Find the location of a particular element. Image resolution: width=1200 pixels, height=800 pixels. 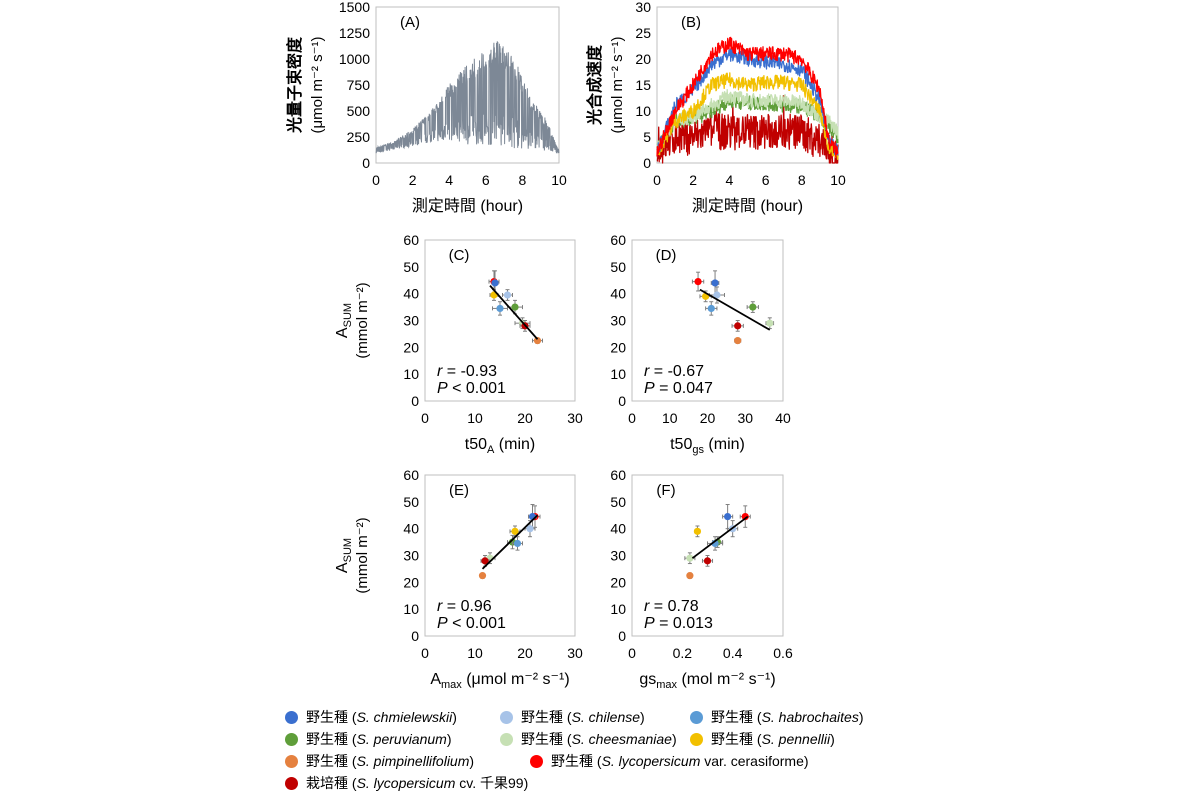

x-tick-label: 40 is located at coordinates (783, 418).